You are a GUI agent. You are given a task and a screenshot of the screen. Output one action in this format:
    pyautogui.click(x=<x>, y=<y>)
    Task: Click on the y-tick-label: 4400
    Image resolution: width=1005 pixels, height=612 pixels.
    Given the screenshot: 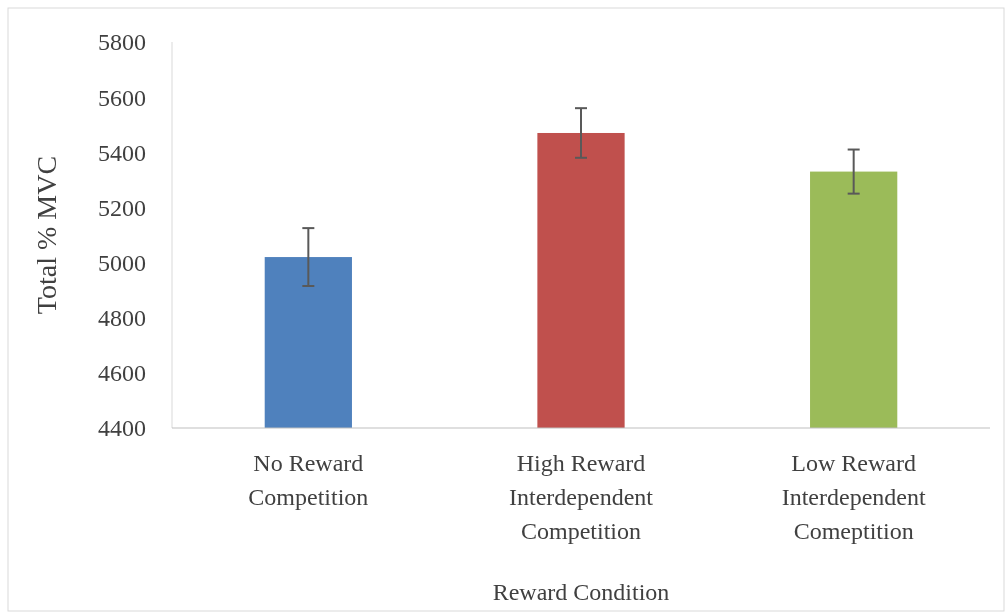 What is the action you would take?
    pyautogui.click(x=122, y=428)
    